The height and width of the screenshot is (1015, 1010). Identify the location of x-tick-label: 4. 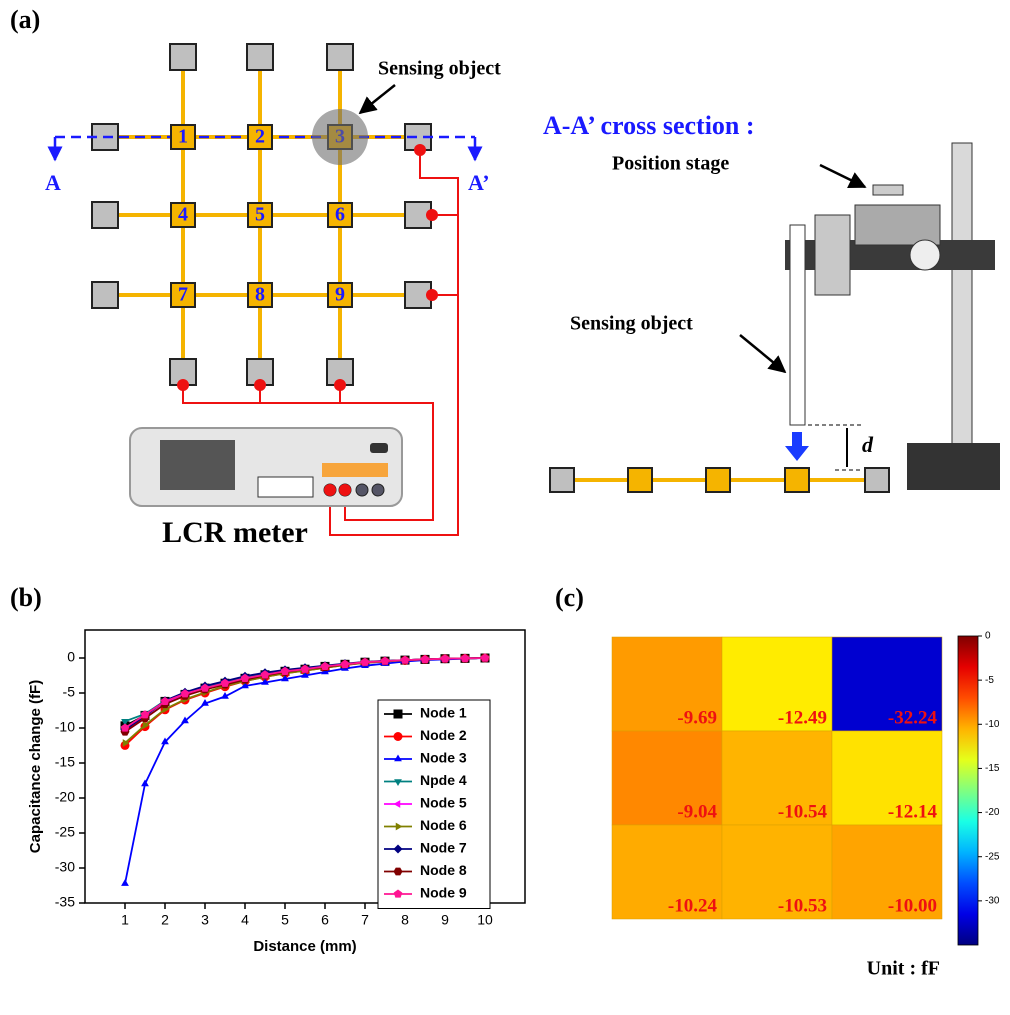
(245, 920).